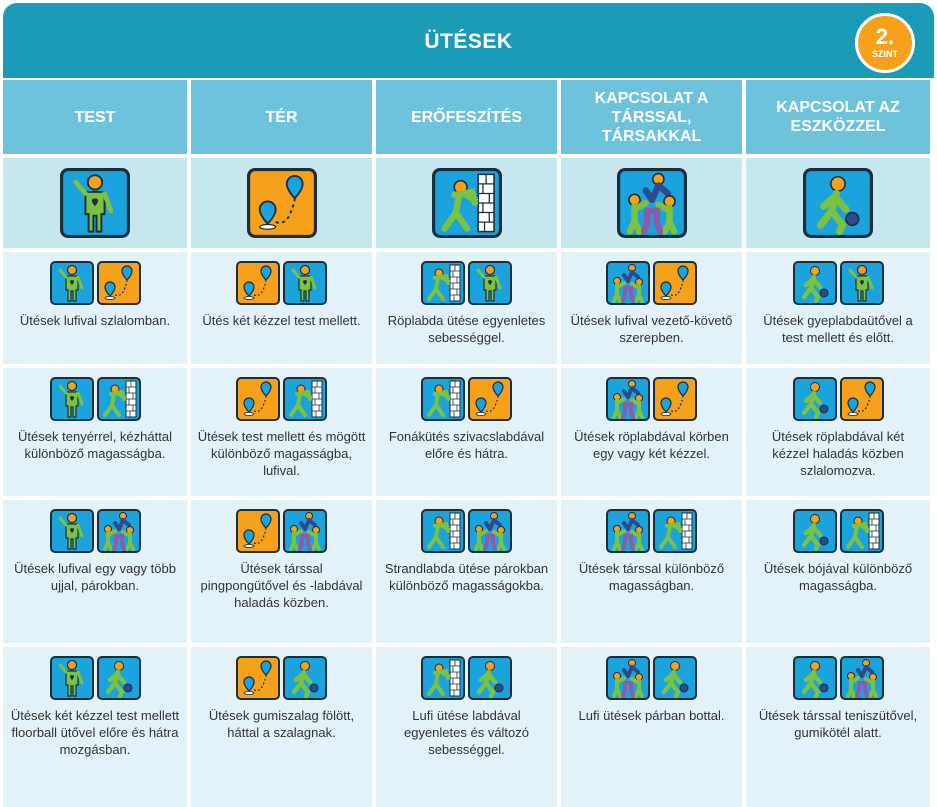  Describe the element at coordinates (281, 117) in the screenshot. I see `column-header: TÉR` at that location.